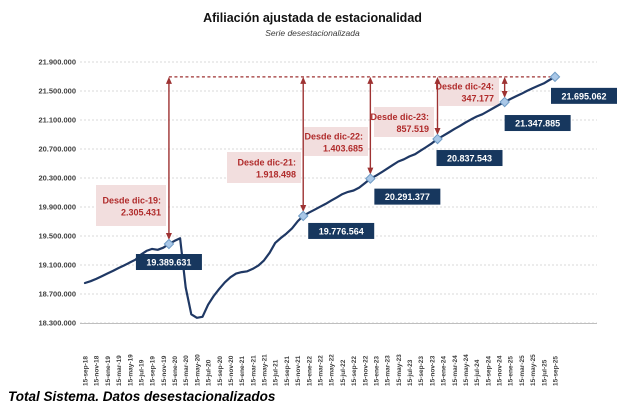  Describe the element at coordinates (276, 175) in the screenshot. I see `annotation-value: 1.918.498` at that location.